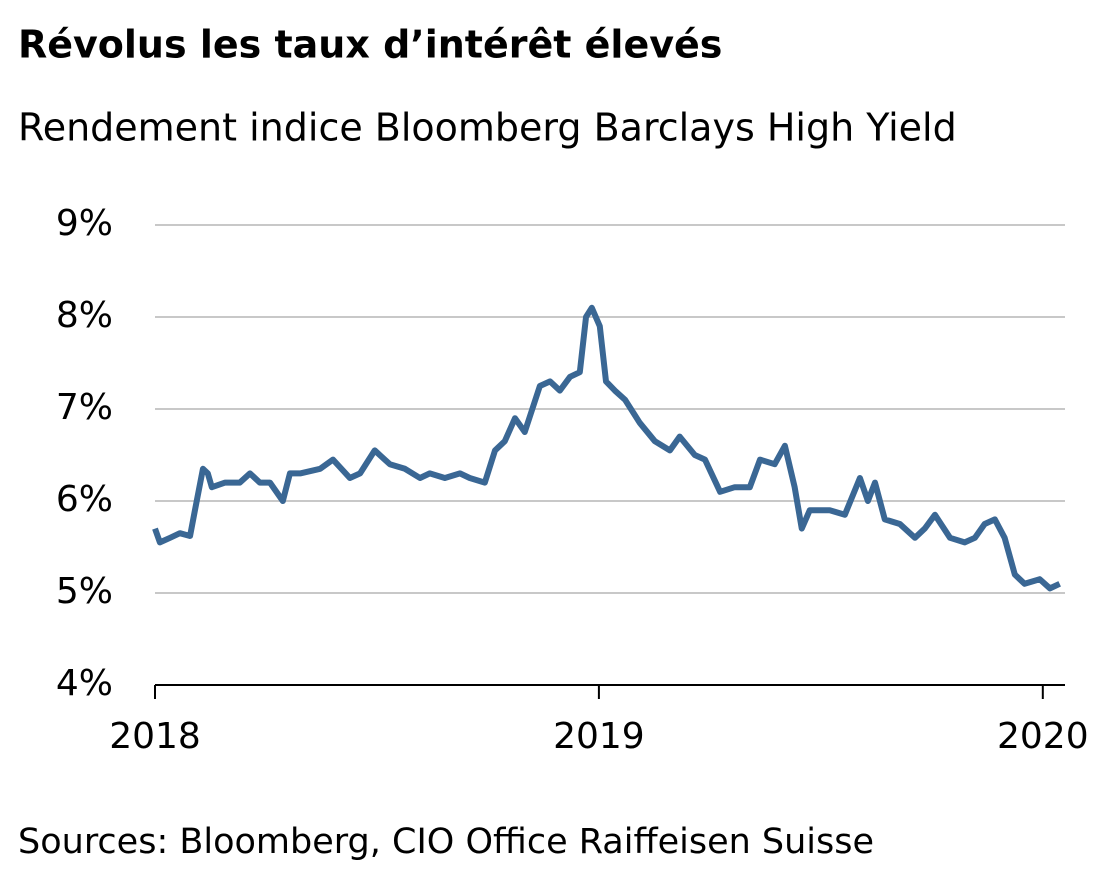 The image size is (1116, 874). What do you see at coordinates (599, 736) in the screenshot?
I see `x-tick-label: 2019` at bounding box center [599, 736].